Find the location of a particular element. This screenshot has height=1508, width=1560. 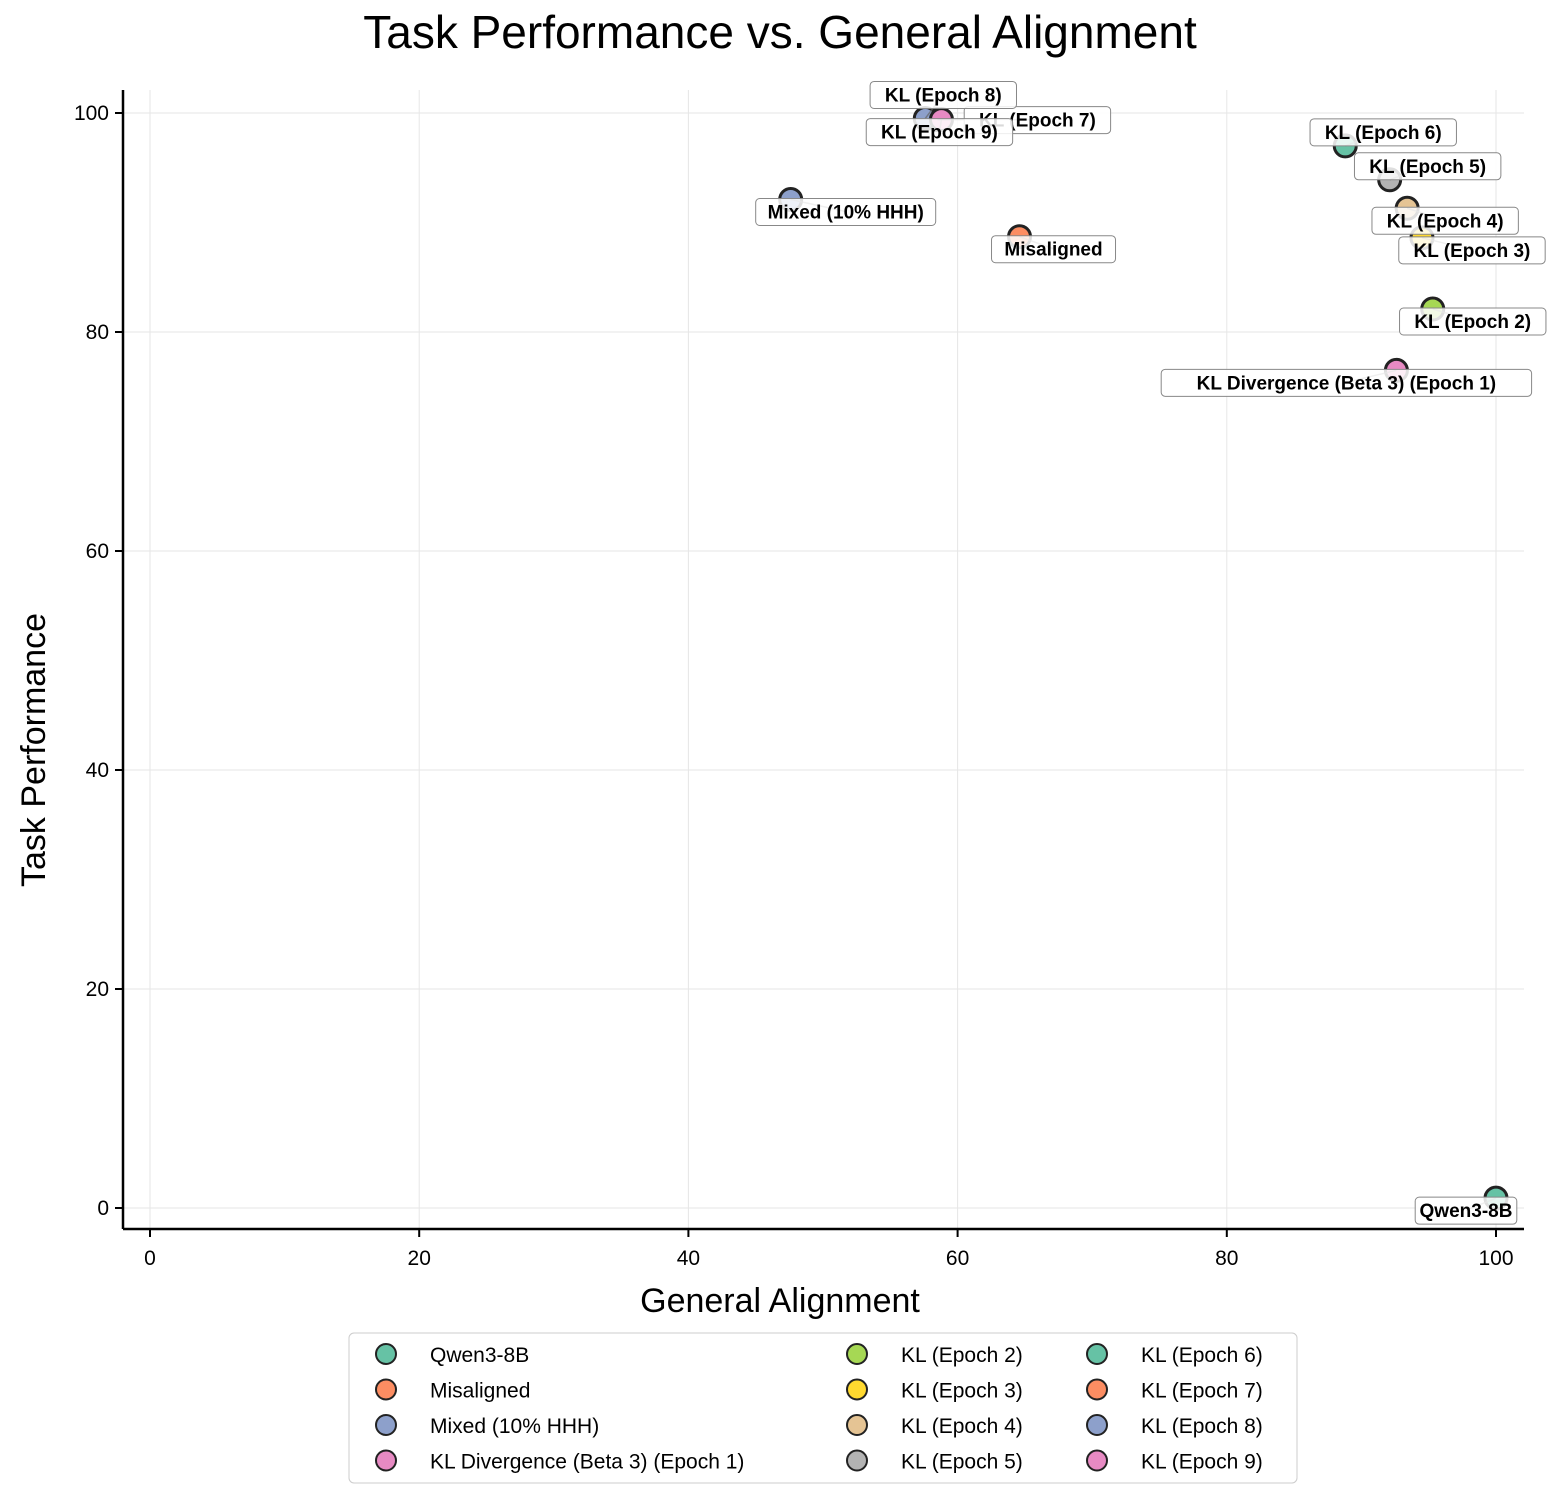

point-label: KL (Epoch 9) is located at coordinates (939, 133).